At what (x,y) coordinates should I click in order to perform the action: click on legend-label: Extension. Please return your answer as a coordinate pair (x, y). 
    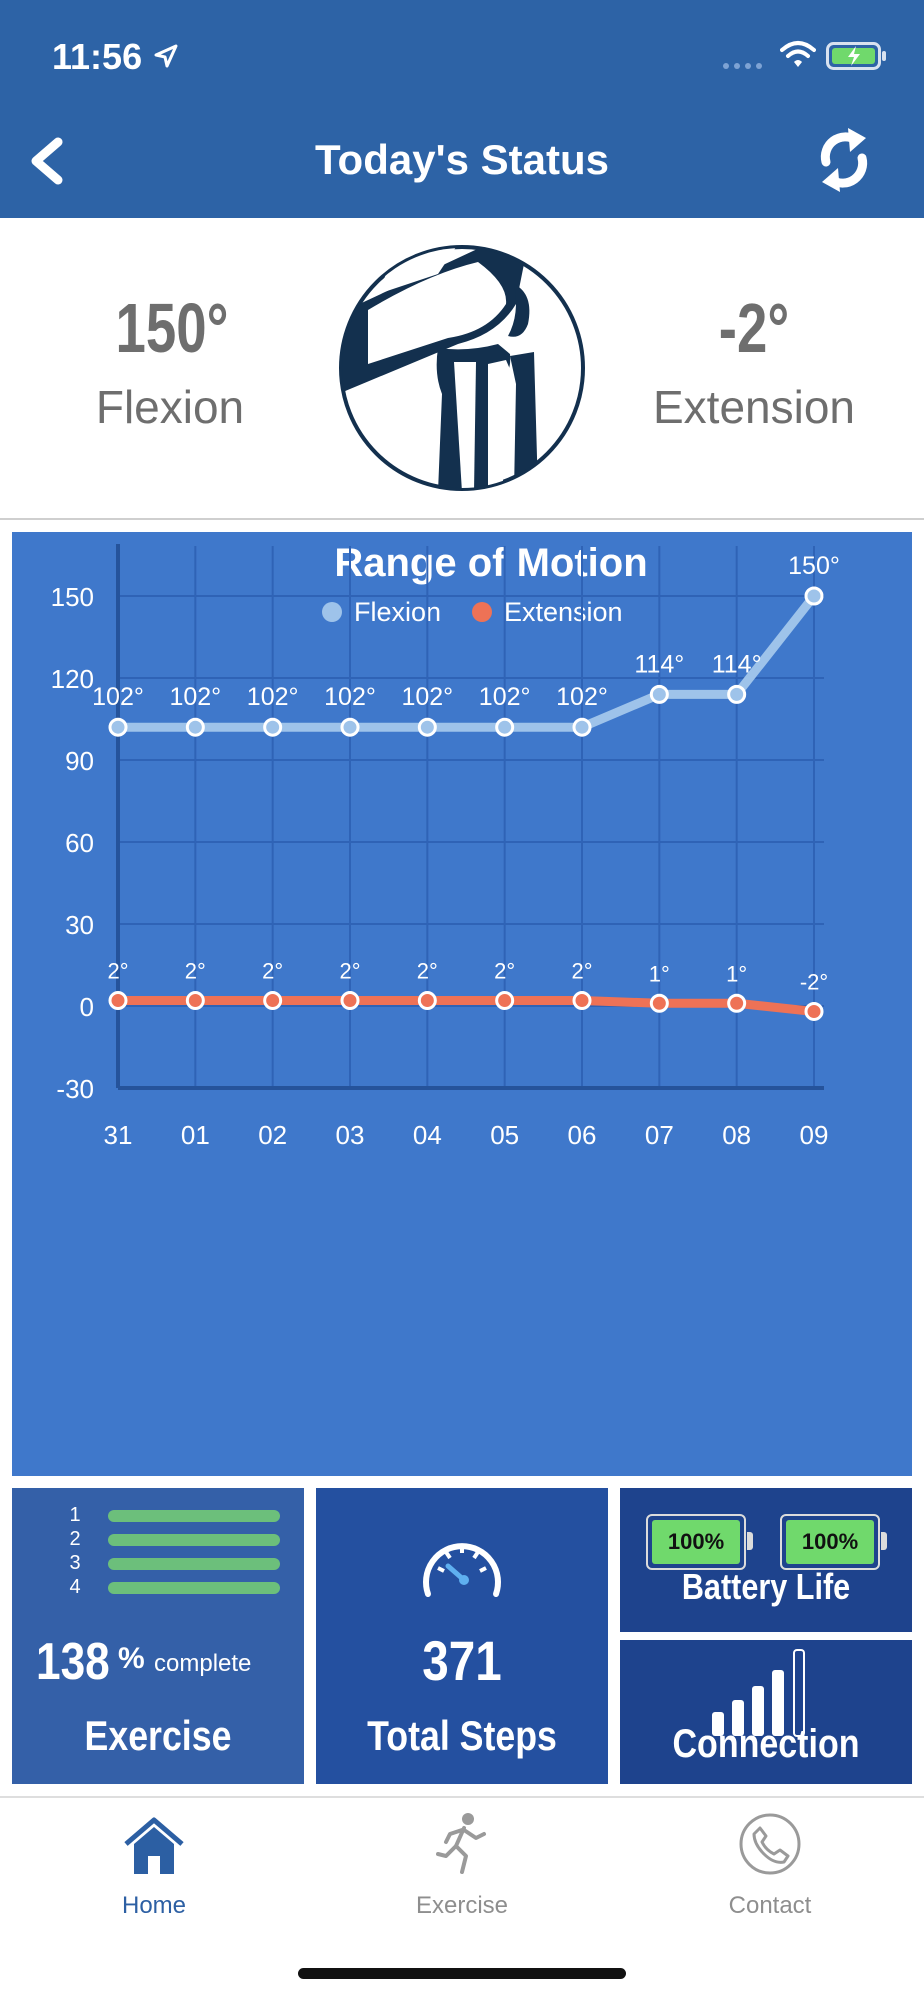
    Looking at the image, I should click on (563, 612).